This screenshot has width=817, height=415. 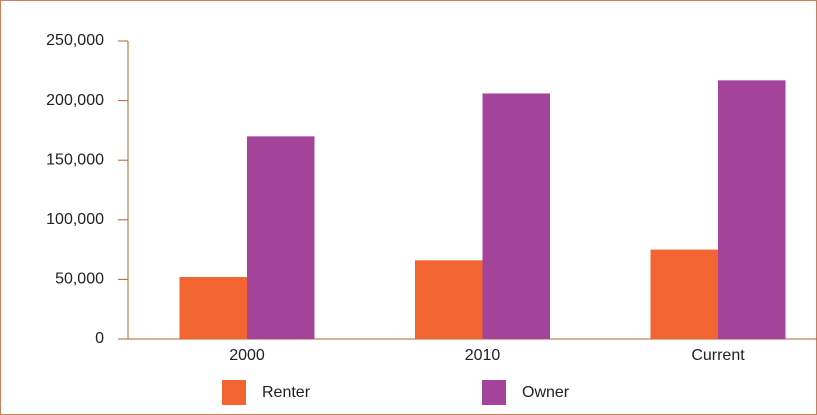 What do you see at coordinates (75, 40) in the screenshot?
I see `y-tick-label: 250,000` at bounding box center [75, 40].